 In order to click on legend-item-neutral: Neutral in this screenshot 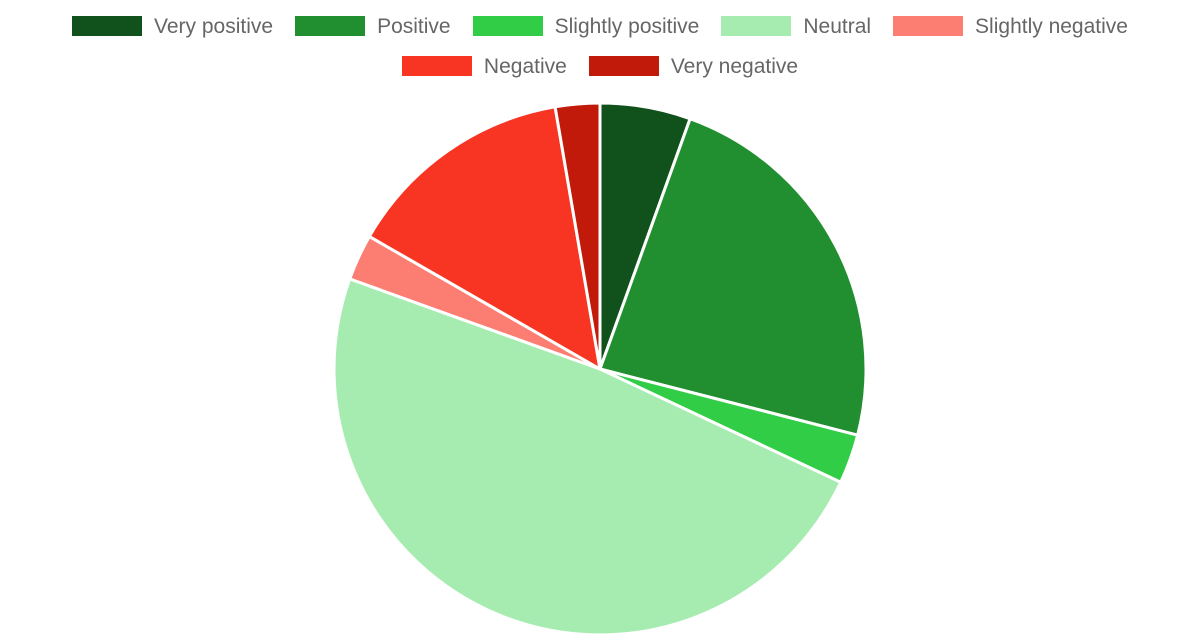, I will do `click(796, 26)`.